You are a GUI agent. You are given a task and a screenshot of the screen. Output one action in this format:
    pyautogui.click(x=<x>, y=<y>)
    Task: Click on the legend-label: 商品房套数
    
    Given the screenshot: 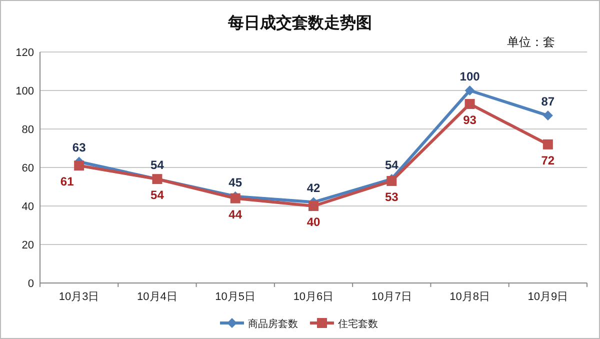 What is the action you would take?
    pyautogui.click(x=273, y=324)
    